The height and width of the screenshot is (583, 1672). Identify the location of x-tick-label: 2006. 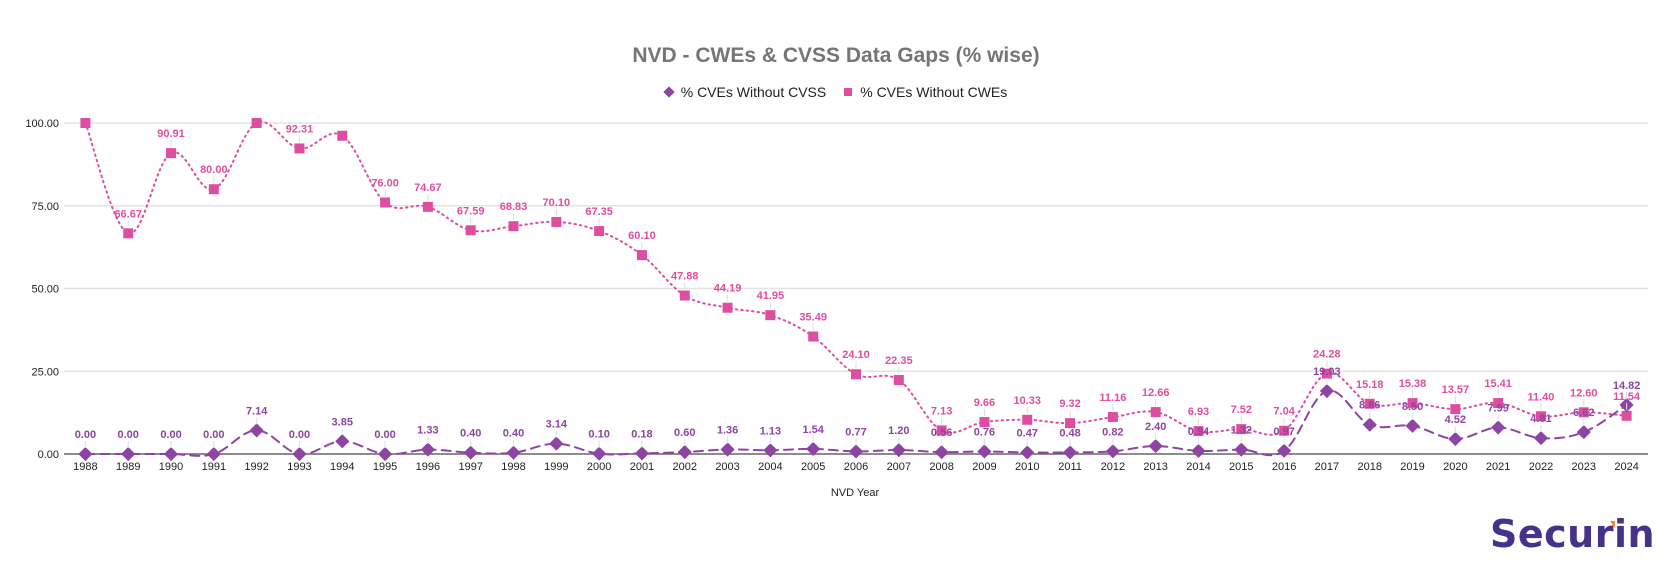
(856, 467).